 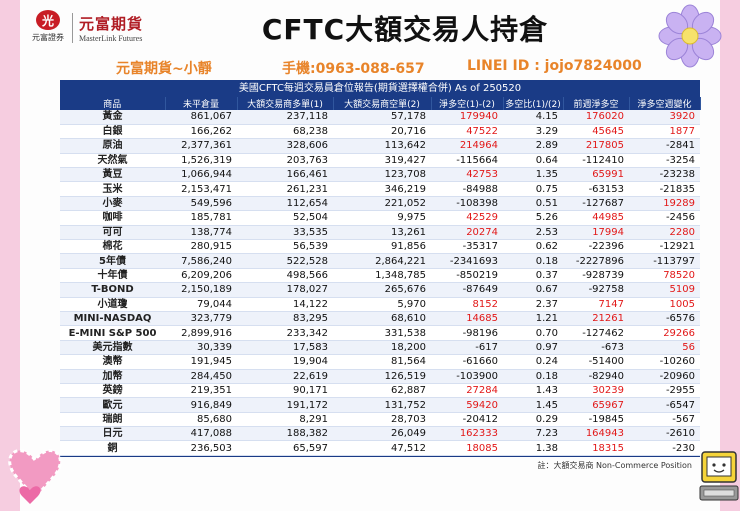 I want to click on open-interest-cell: 191,945, so click(x=201, y=362).